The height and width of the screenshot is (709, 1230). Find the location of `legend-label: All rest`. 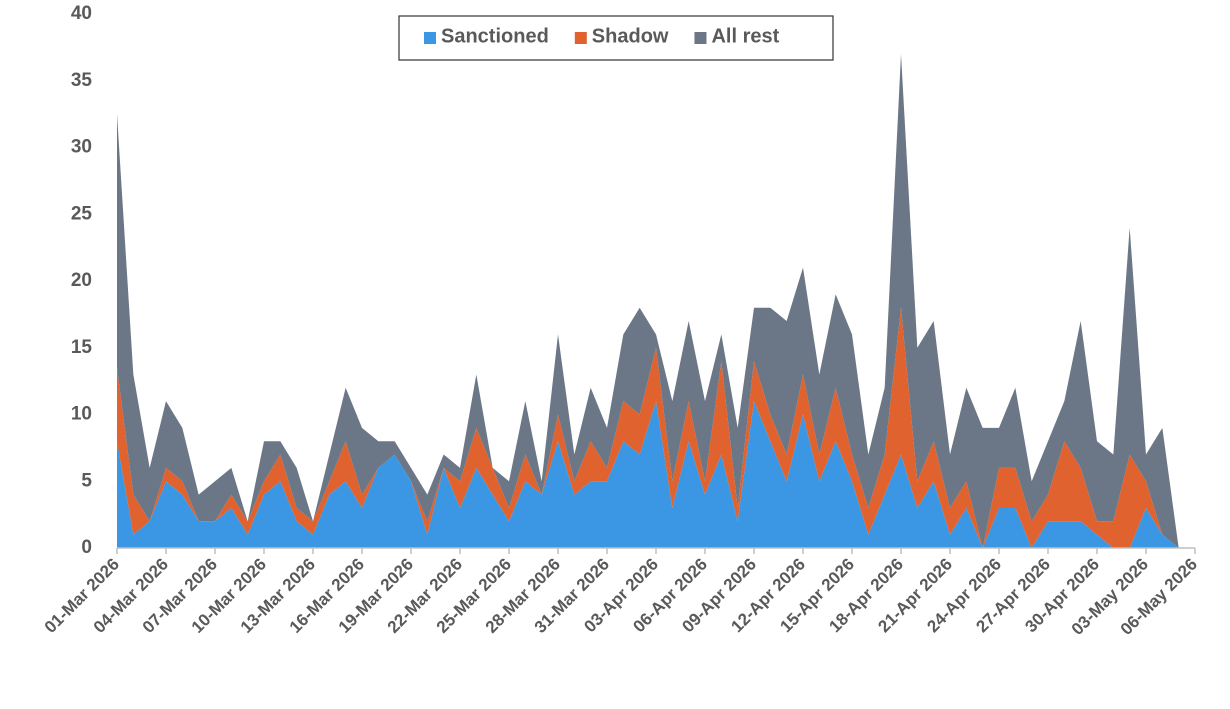

legend-label: All rest is located at coordinates (745, 36).